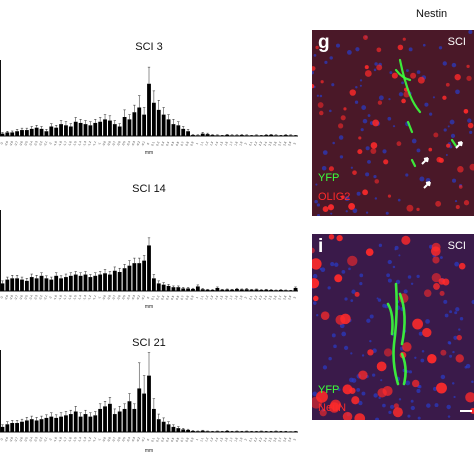 This screenshot has height=474, width=474. I want to click on x-tick-label: -1.3, so click(85, 143).